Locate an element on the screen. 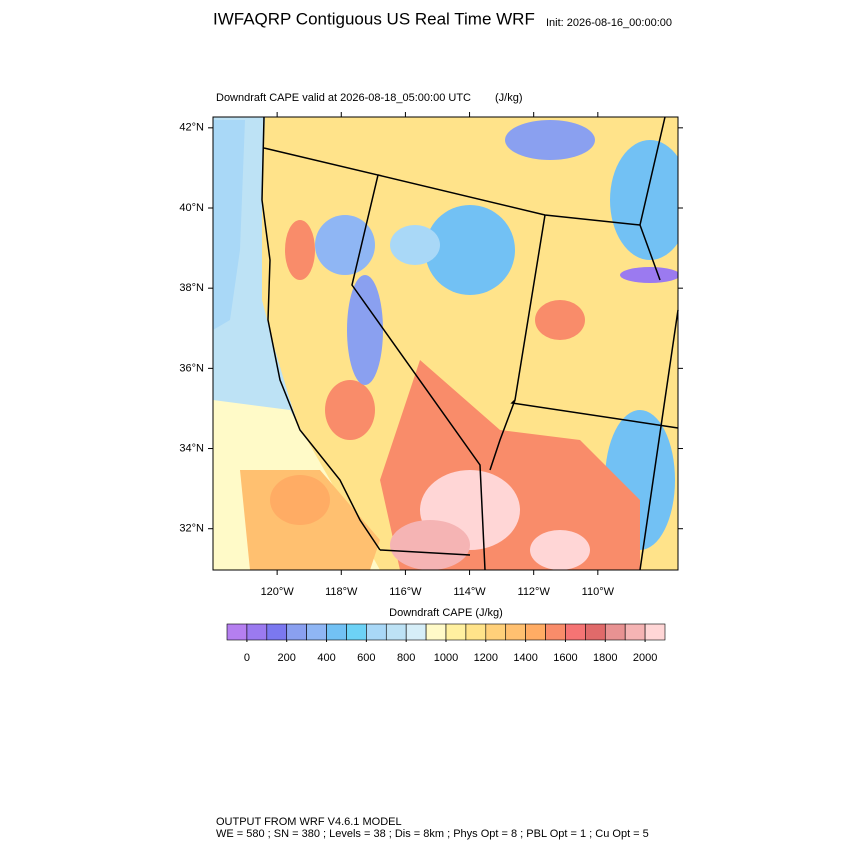  colorbar-tick-label: 1400 is located at coordinates (525, 658).